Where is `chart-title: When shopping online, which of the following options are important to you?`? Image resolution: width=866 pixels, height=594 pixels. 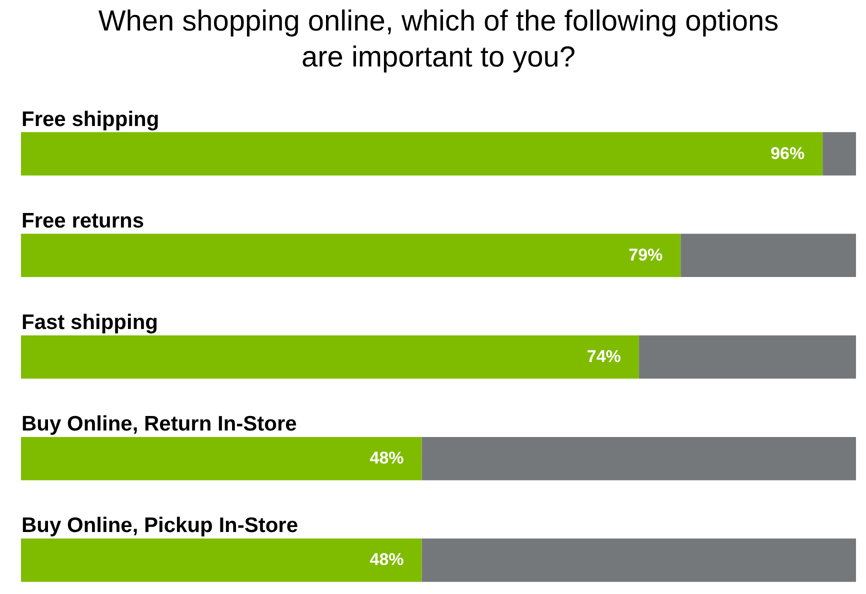 chart-title: When shopping online, which of the following options are important to you? is located at coordinates (438, 39).